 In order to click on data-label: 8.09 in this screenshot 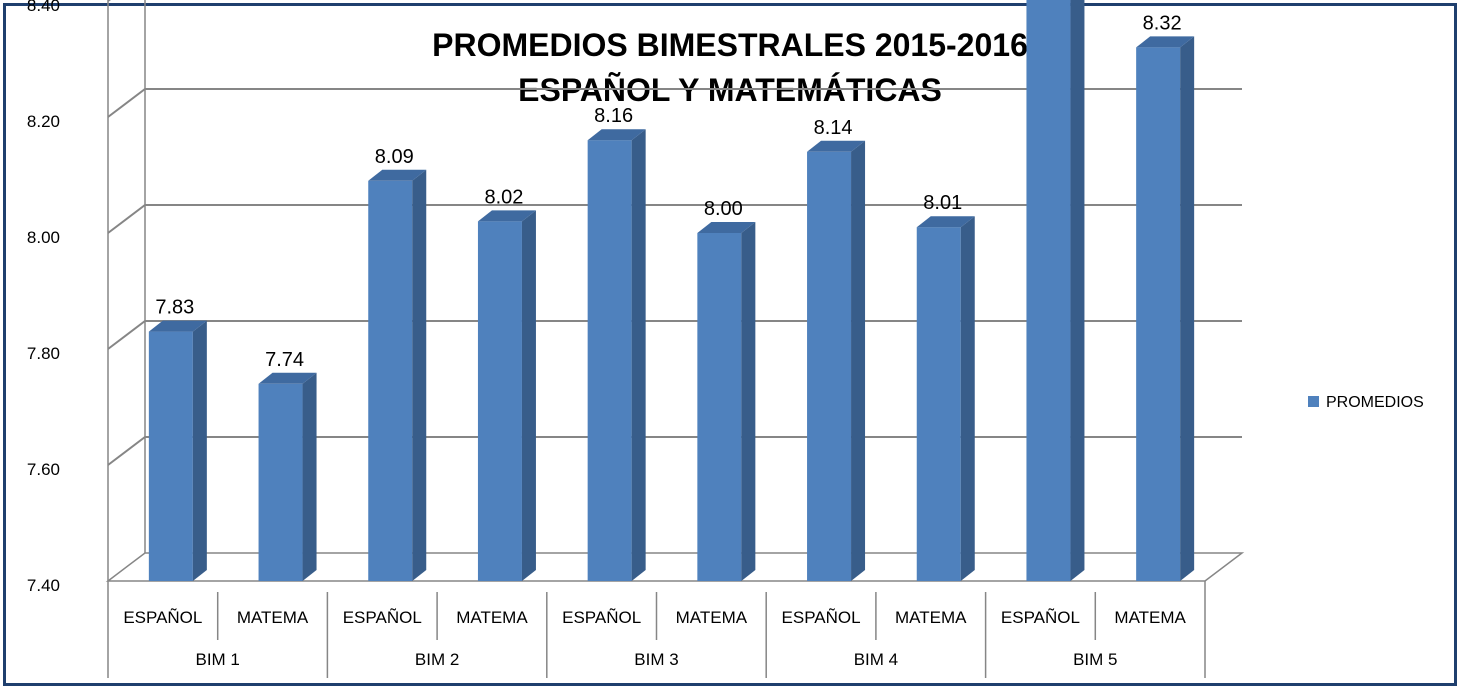, I will do `click(394, 157)`.